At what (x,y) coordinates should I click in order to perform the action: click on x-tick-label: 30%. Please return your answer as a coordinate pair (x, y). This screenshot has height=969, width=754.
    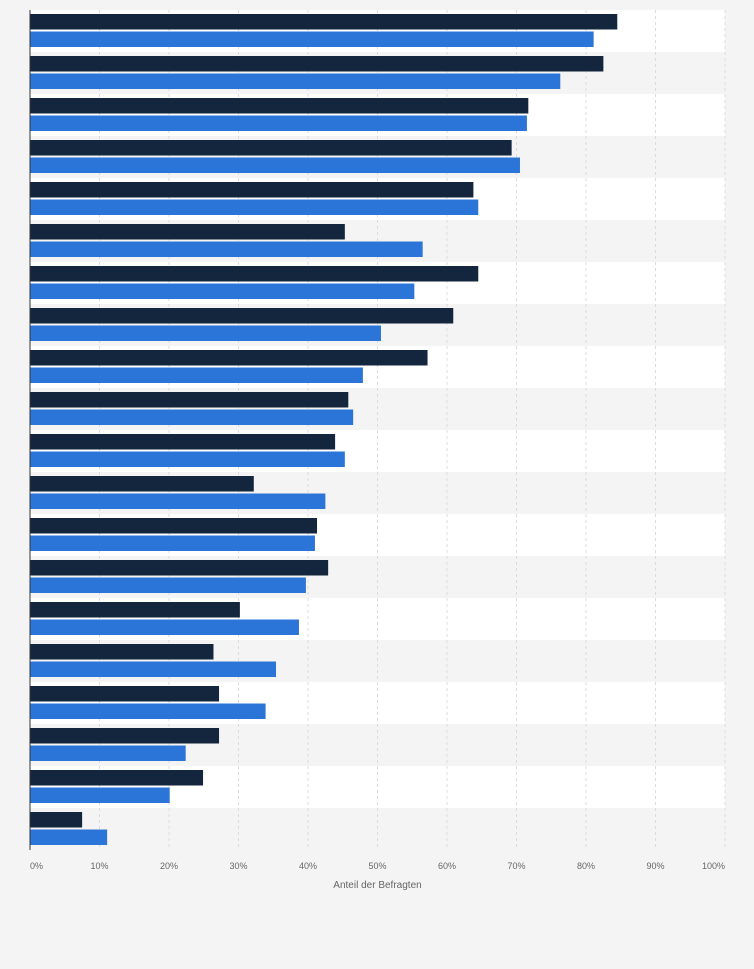
    Looking at the image, I should click on (238, 866).